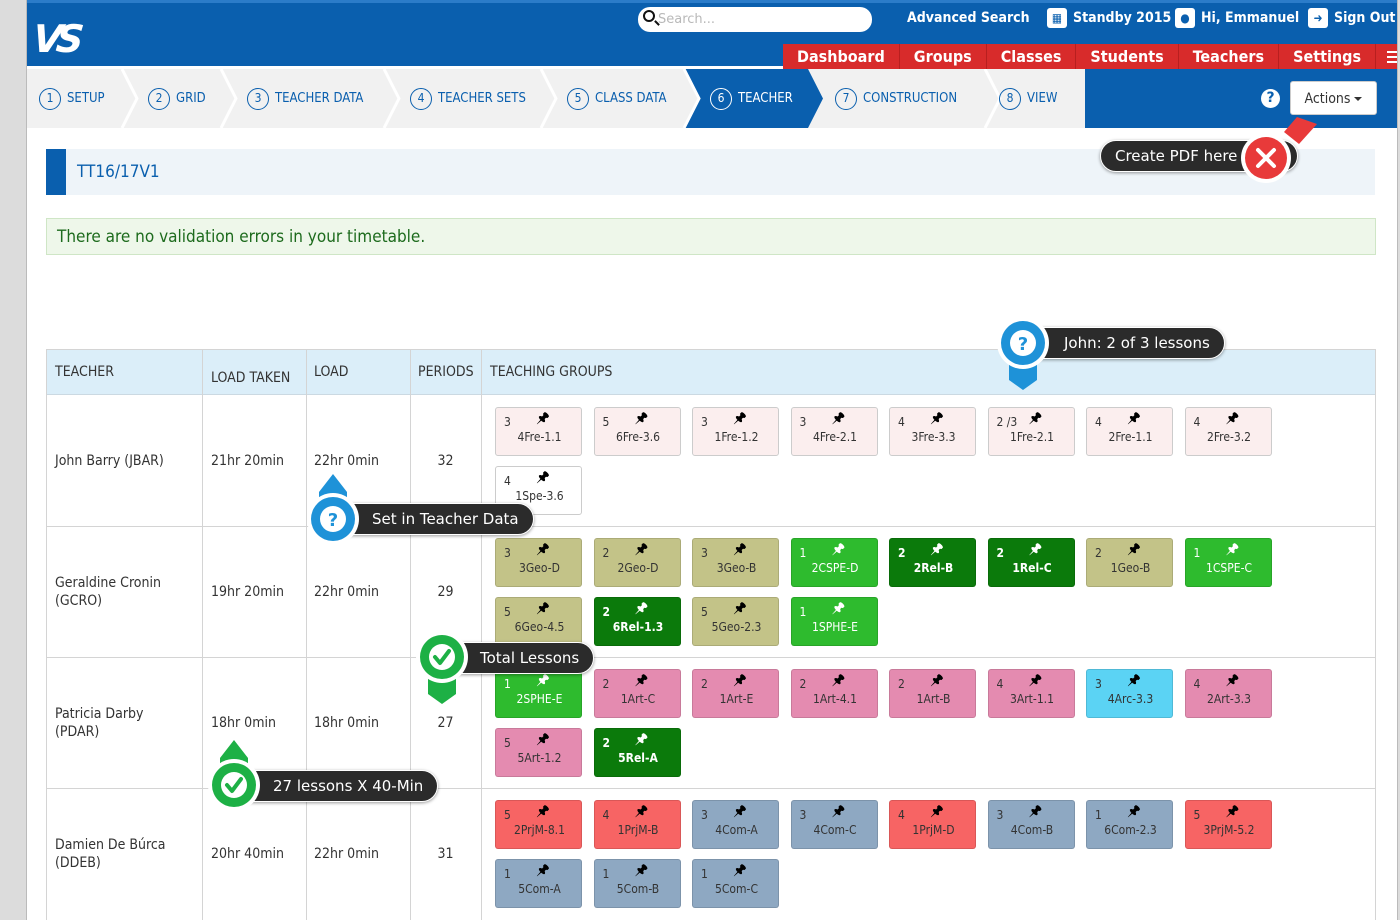 The width and height of the screenshot is (1400, 920). I want to click on advanced-search-link: Advanced Search, so click(968, 18).